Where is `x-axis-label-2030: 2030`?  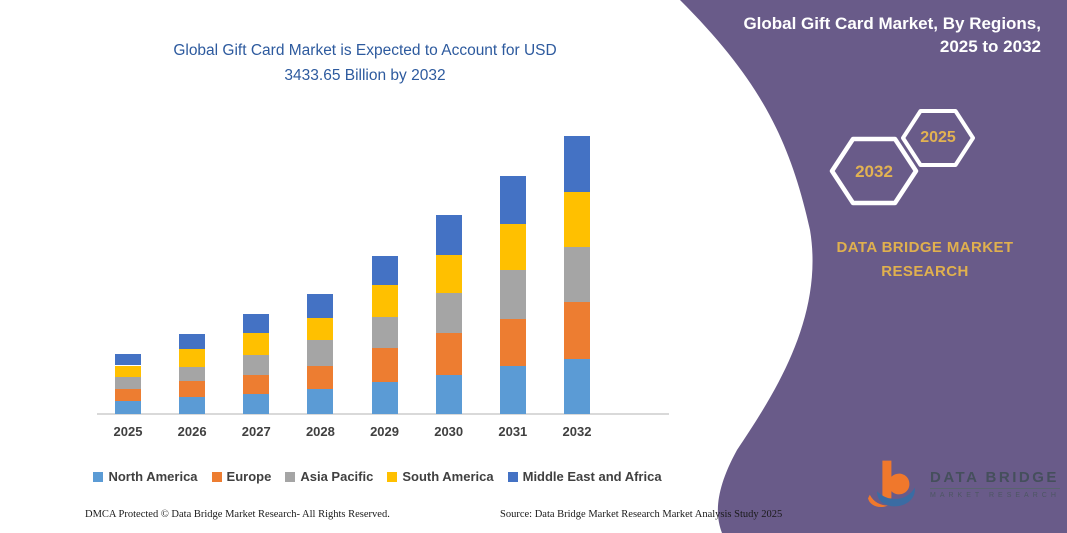 x-axis-label-2030: 2030 is located at coordinates (449, 431).